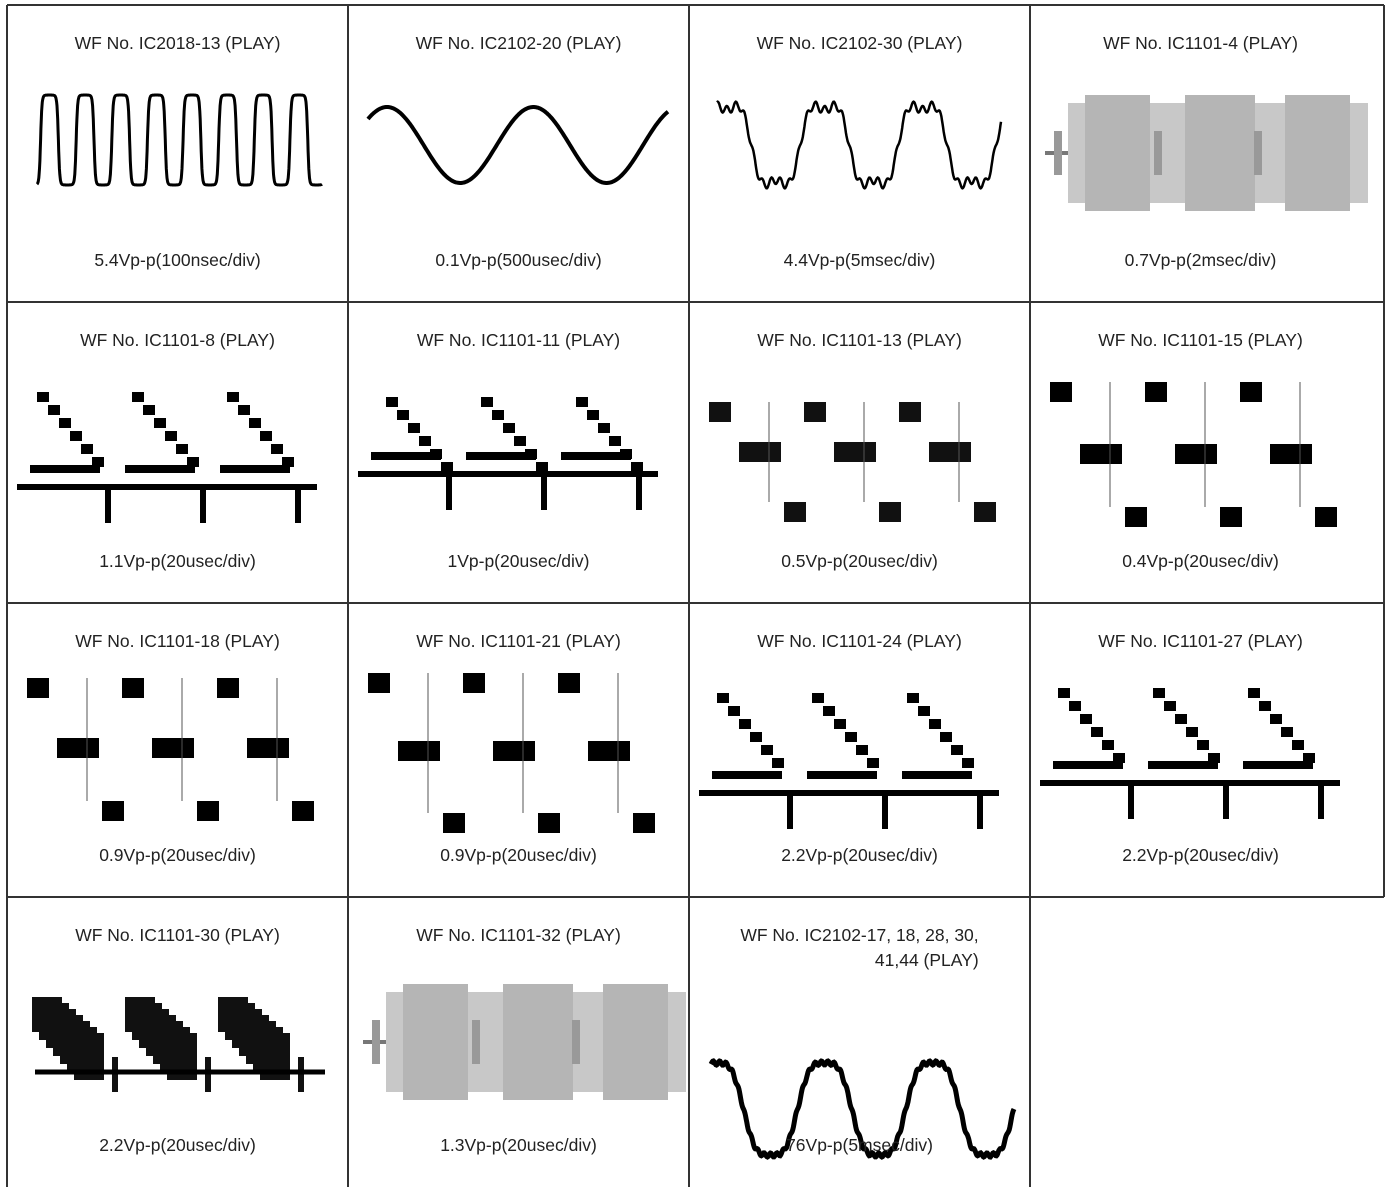  Describe the element at coordinates (859, 641) in the screenshot. I see `cell-title-block: WF No. IC1101-24 (PLAY)` at that location.